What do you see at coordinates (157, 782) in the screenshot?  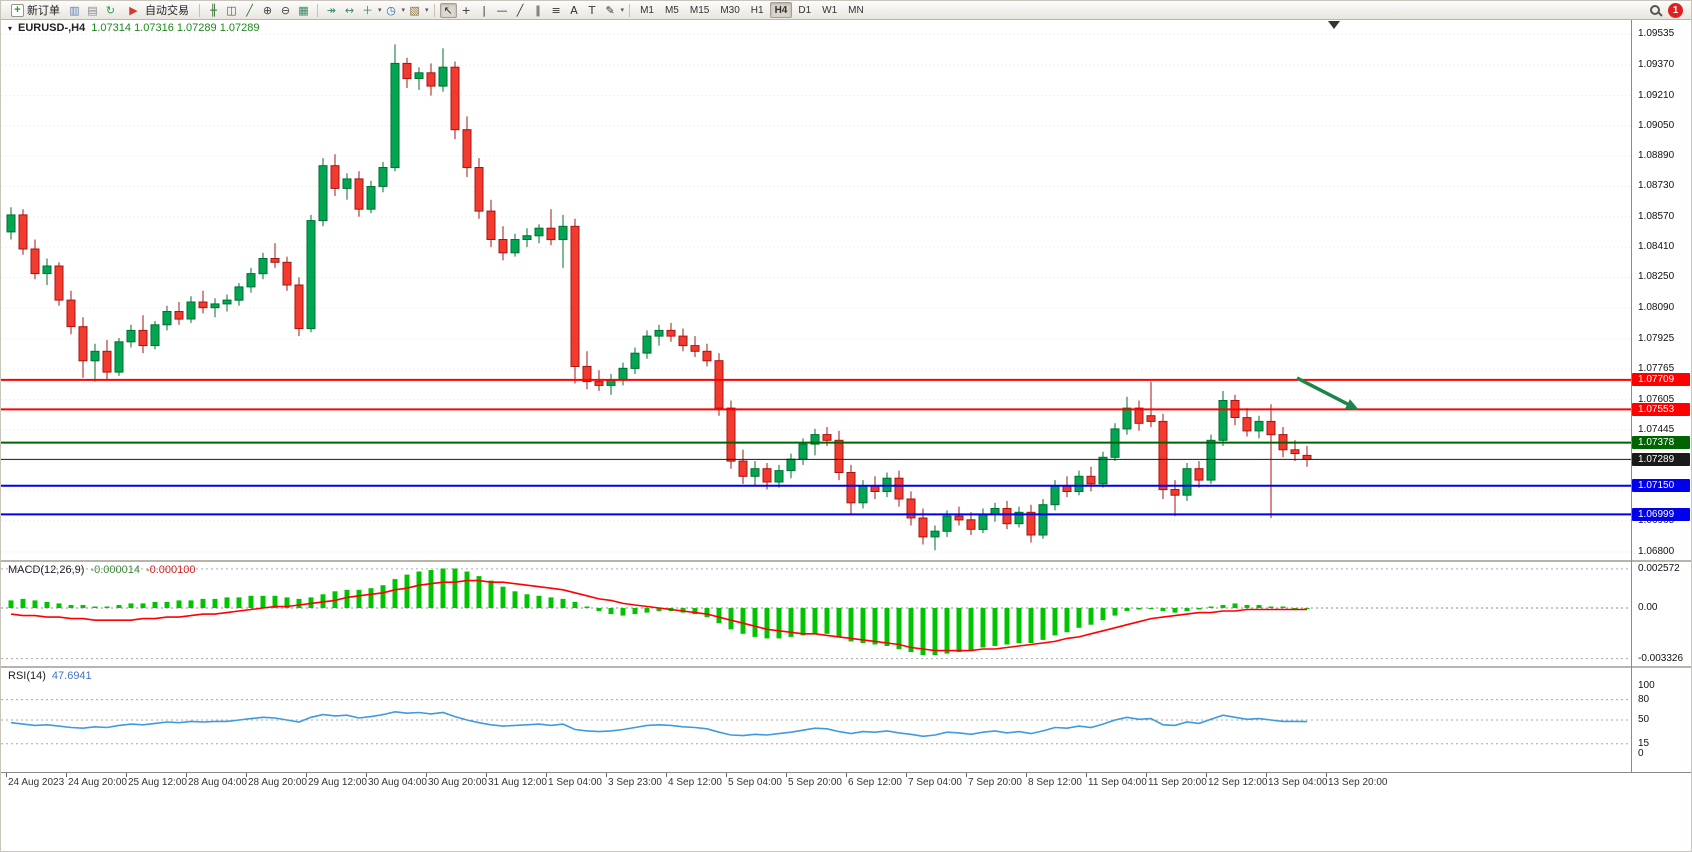 I see `time-label: 25 Aug 12:00` at bounding box center [157, 782].